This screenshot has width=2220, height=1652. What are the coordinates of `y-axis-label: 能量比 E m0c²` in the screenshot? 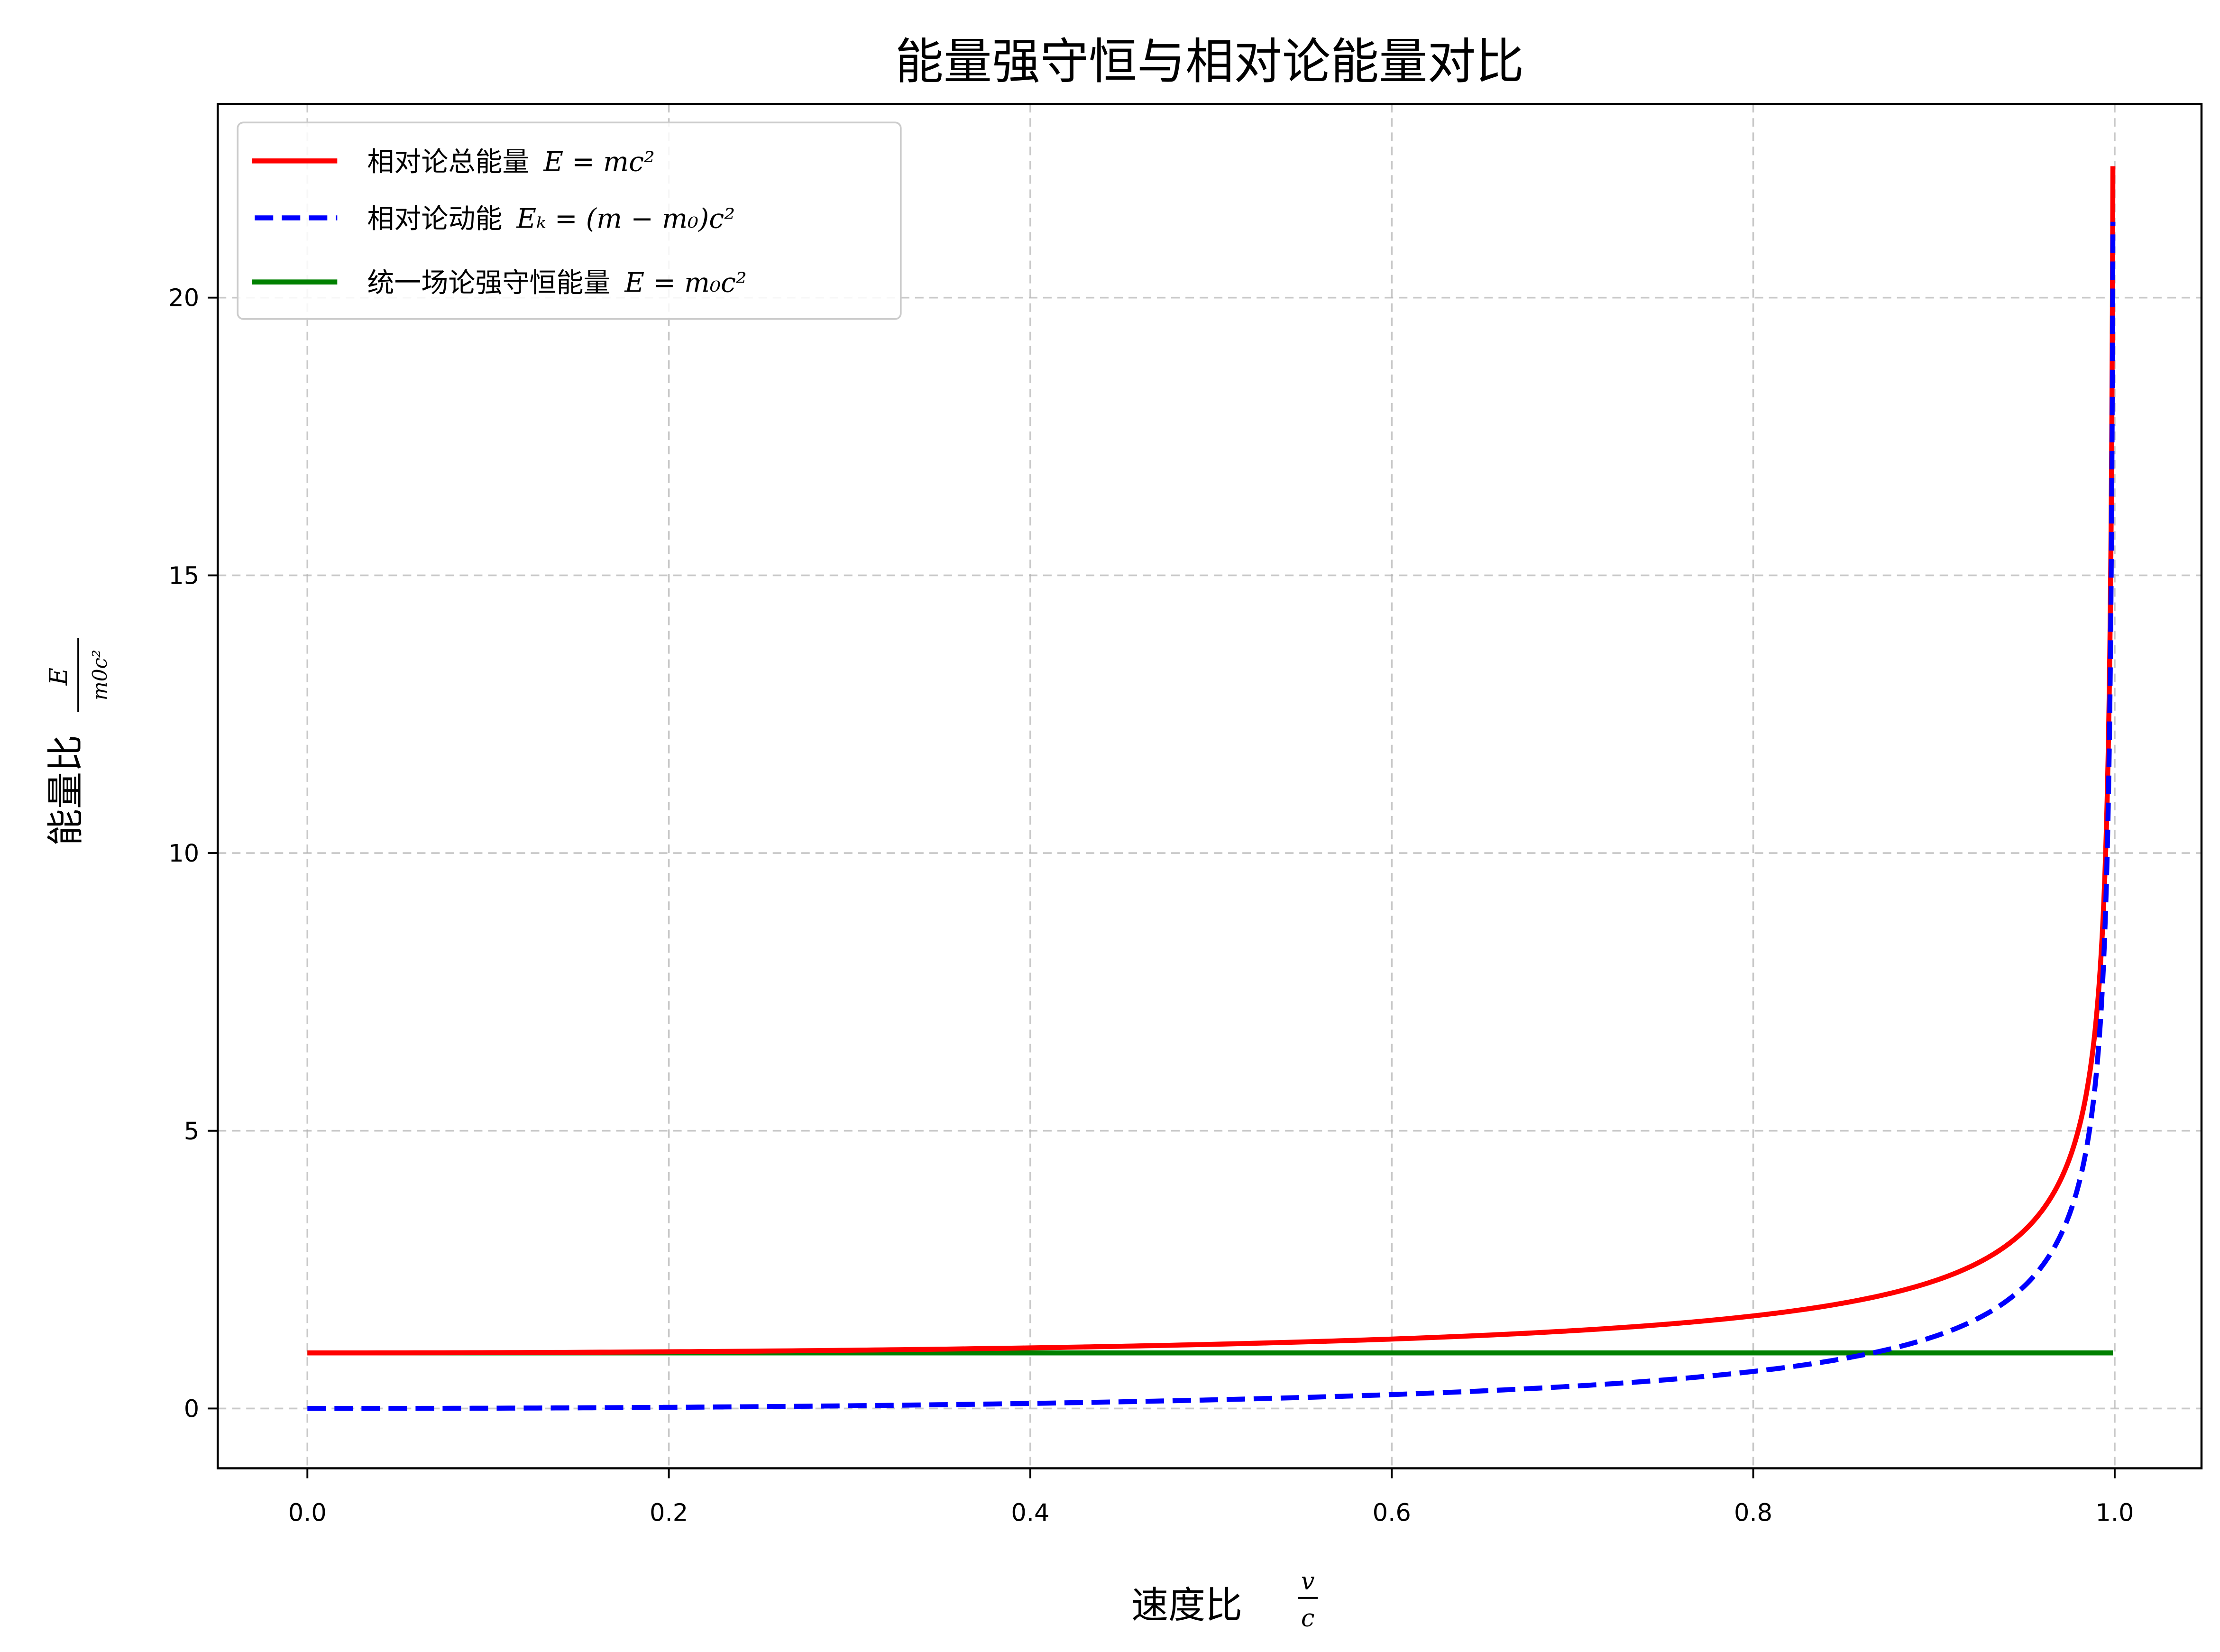 It's located at (78, 742).